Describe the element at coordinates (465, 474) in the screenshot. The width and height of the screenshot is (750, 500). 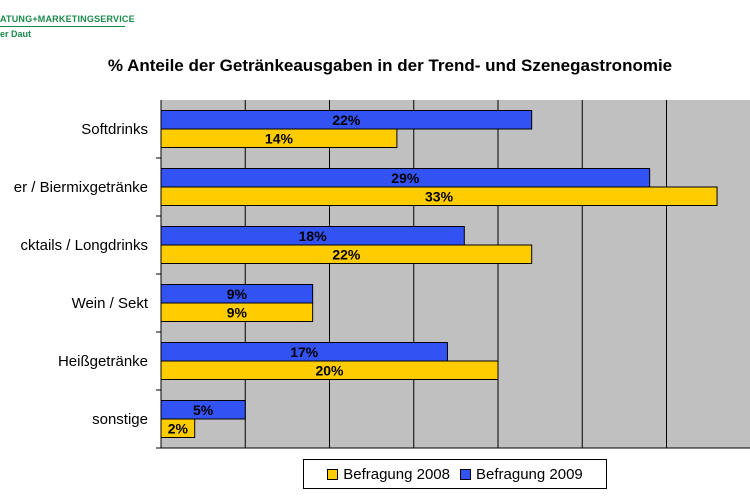
I see `legend-swatch-2009` at that location.